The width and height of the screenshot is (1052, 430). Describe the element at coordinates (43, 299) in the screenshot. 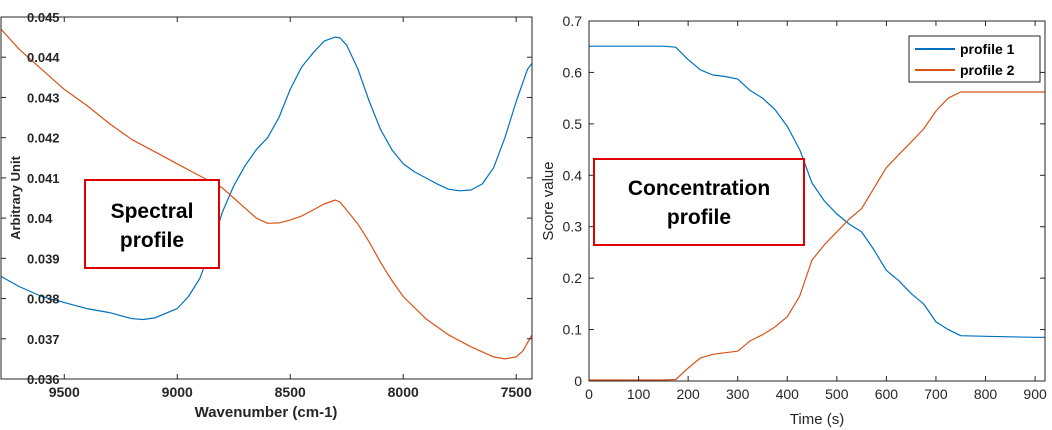

I see `y-tick-label: 0.038` at that location.